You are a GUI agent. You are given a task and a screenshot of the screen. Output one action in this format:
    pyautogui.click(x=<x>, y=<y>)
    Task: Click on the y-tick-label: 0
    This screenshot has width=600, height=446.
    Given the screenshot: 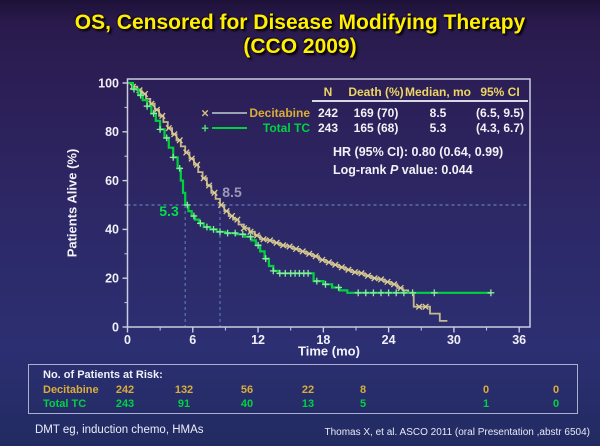 What is the action you would take?
    pyautogui.click(x=115, y=327)
    